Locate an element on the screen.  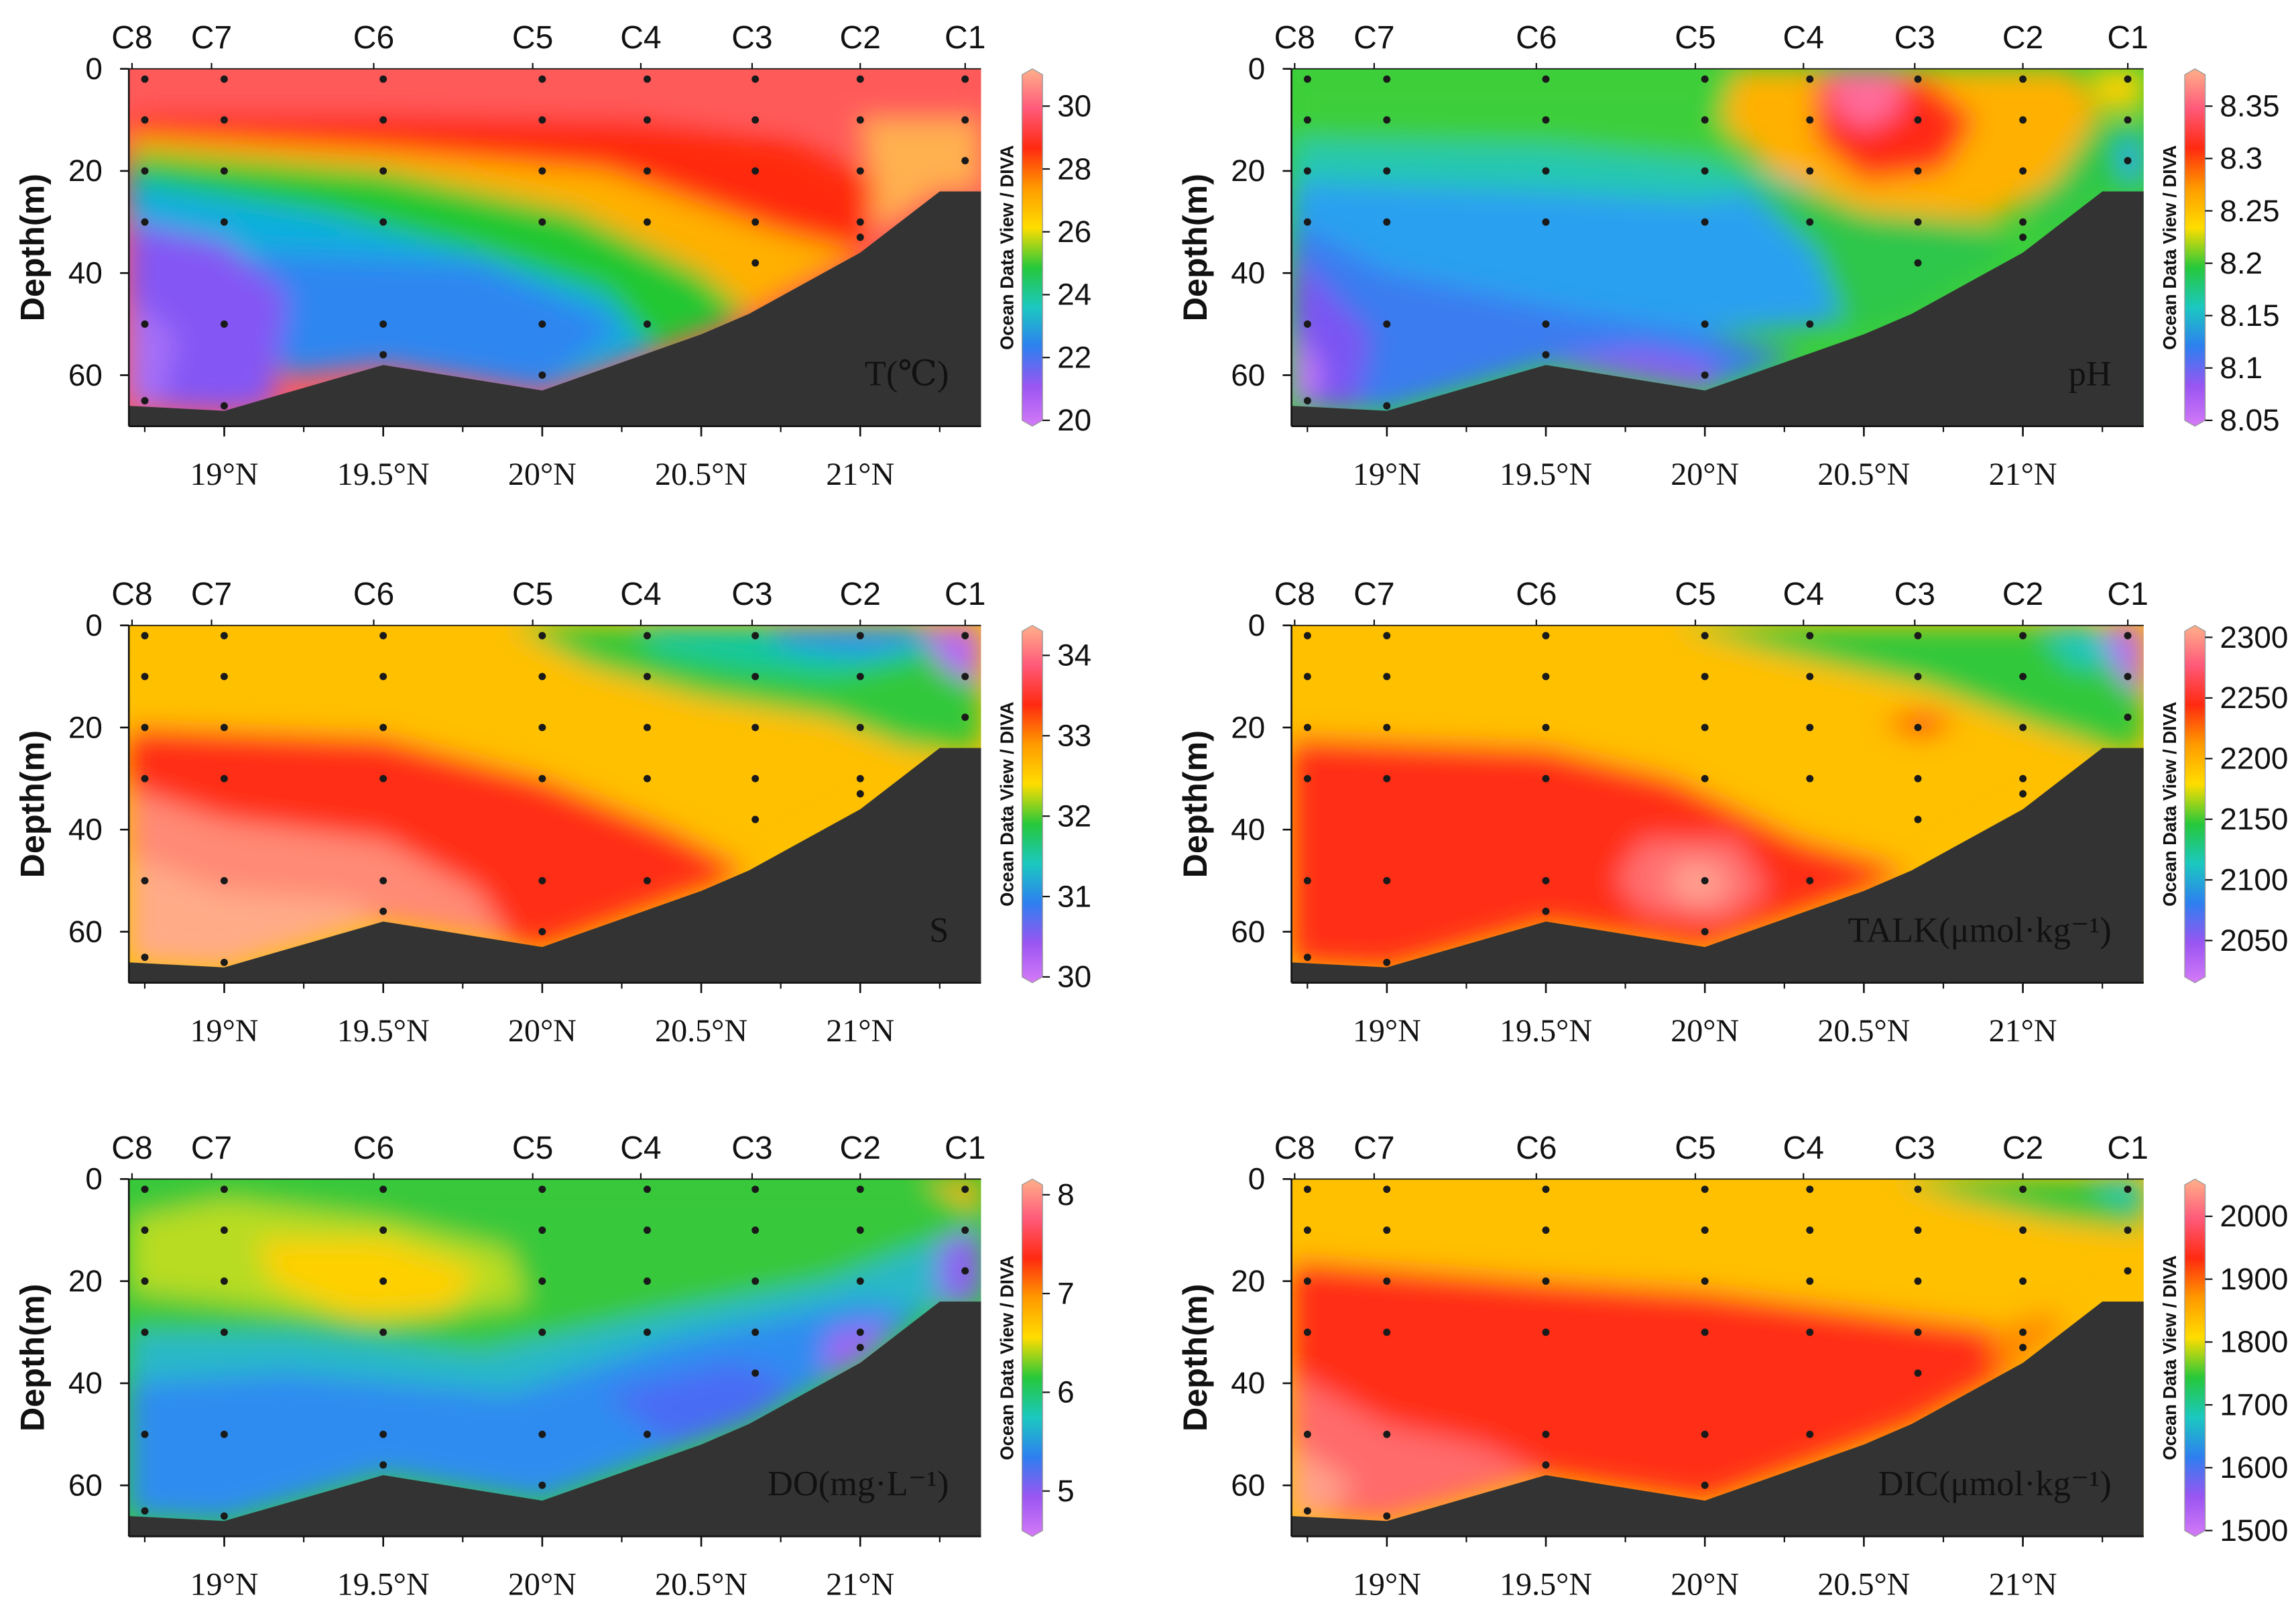
x-tick-label: 19.5°N is located at coordinates (383, 1585).